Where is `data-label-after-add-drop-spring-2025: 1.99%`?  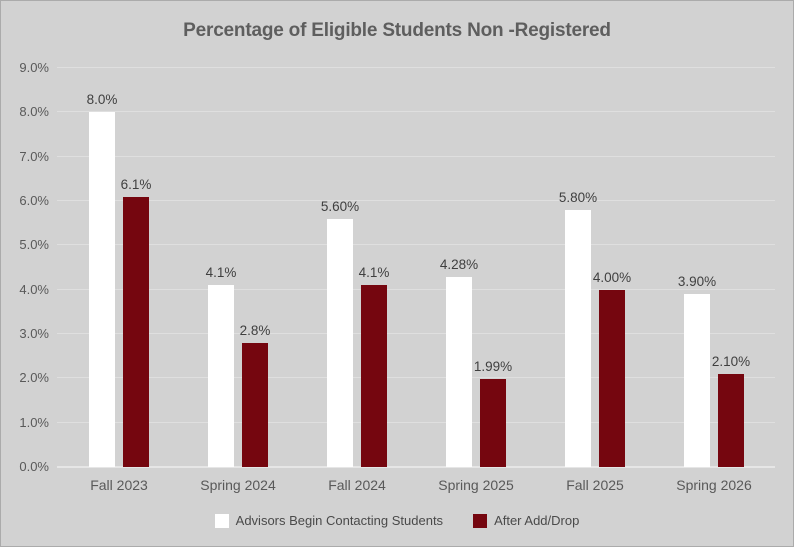
data-label-after-add-drop-spring-2025: 1.99% is located at coordinates (493, 366).